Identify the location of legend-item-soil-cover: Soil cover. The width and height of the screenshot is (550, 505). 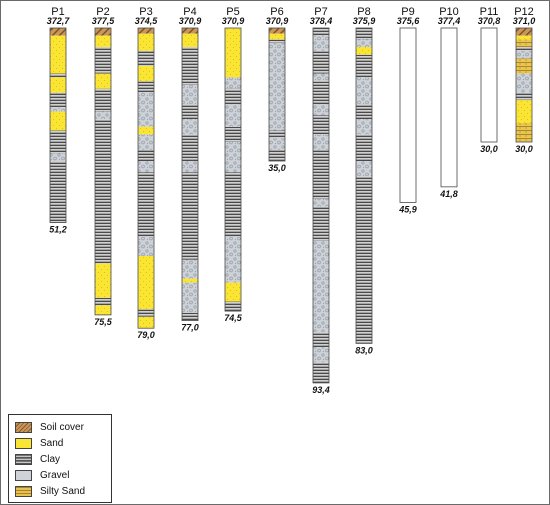
(49, 427).